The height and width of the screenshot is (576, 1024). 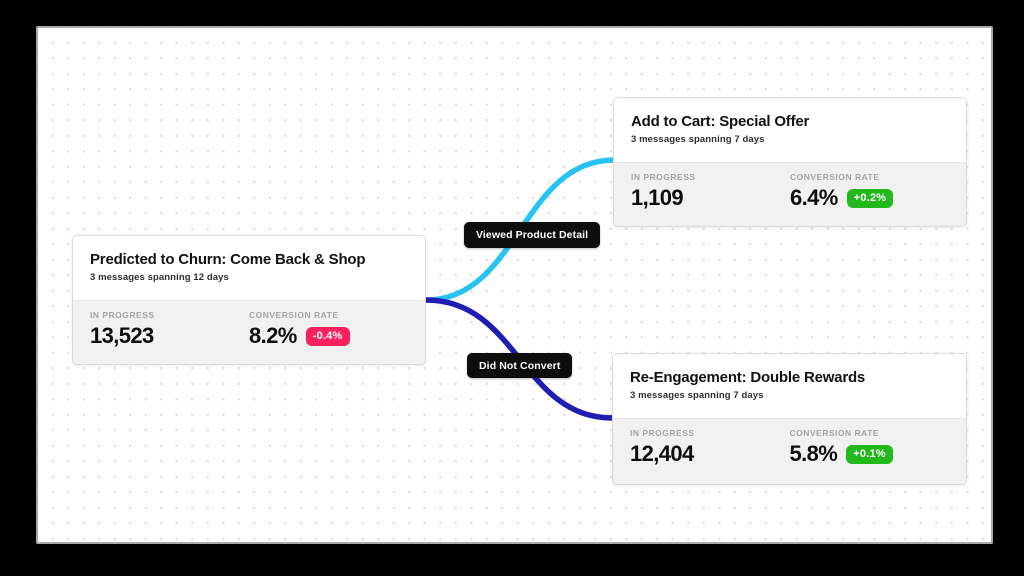 What do you see at coordinates (273, 335) in the screenshot?
I see `conversion-rate-value: 8.2%` at bounding box center [273, 335].